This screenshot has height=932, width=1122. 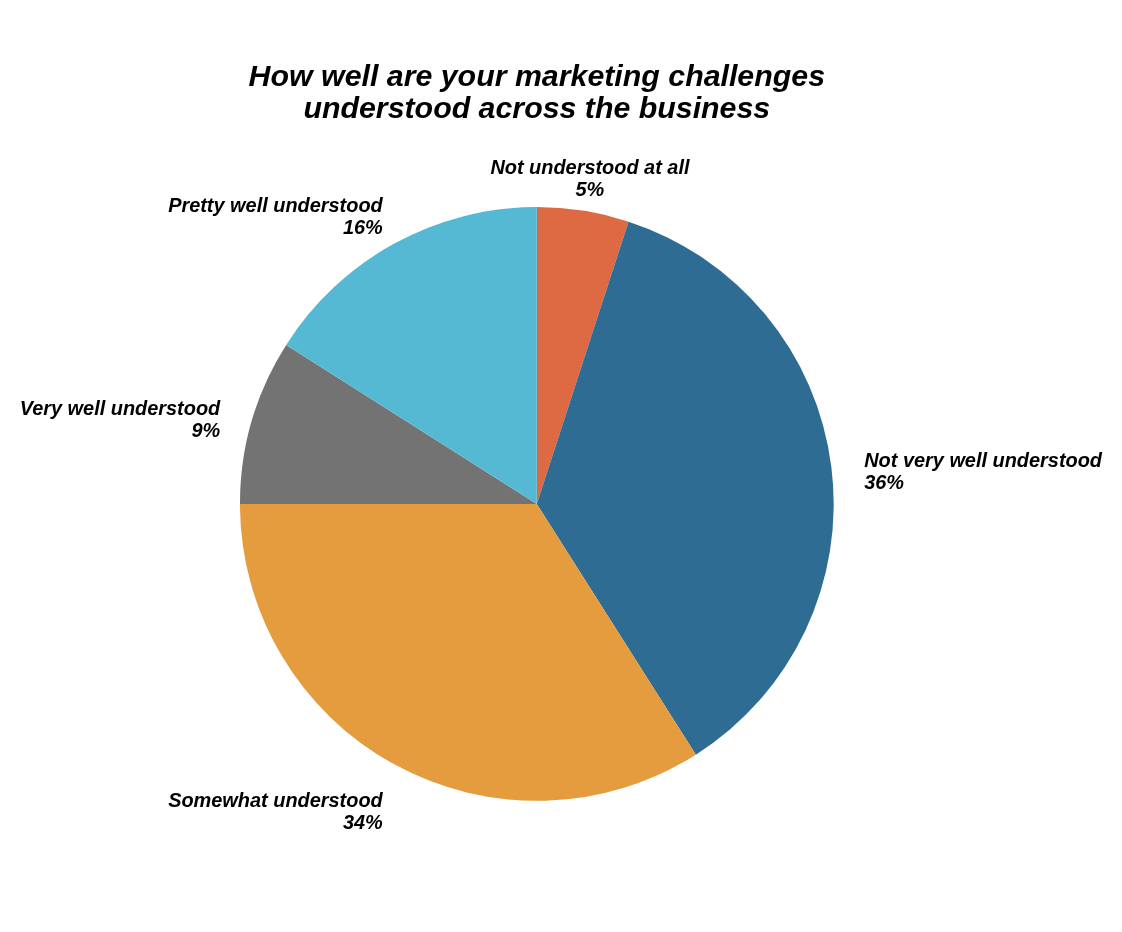 What do you see at coordinates (590, 189) in the screenshot?
I see `data-label: 5%` at bounding box center [590, 189].